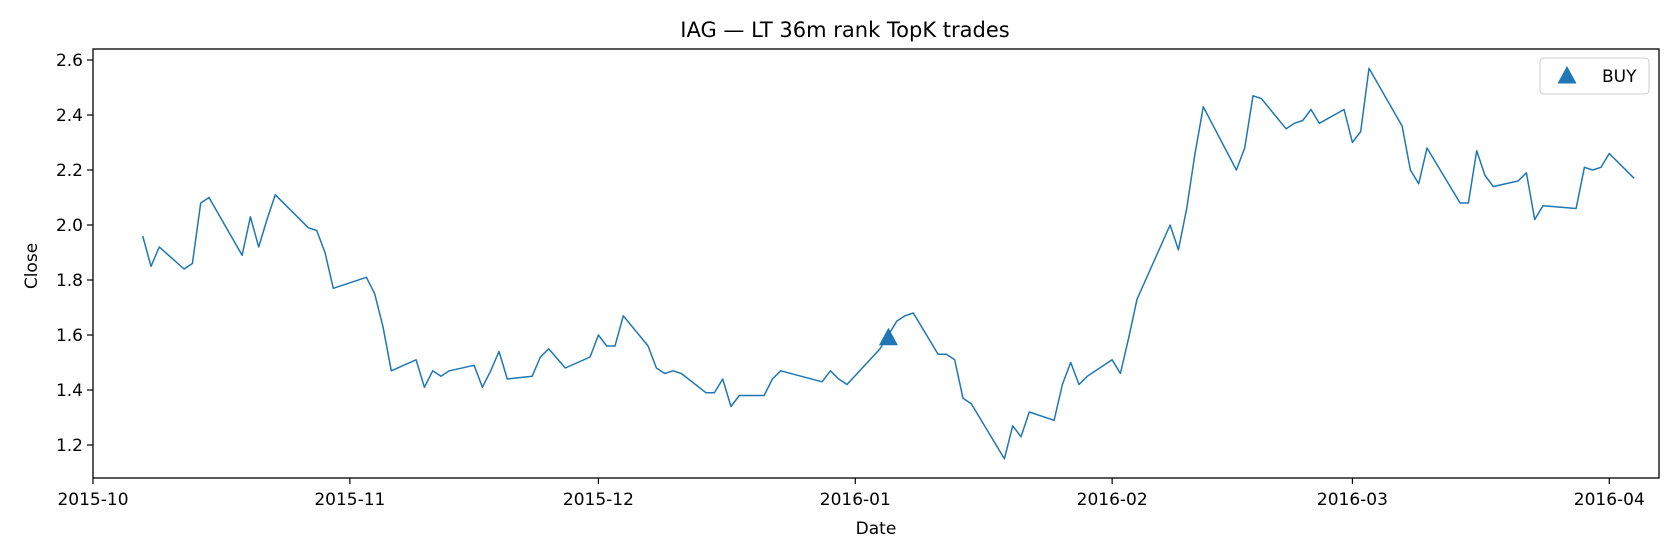 The image size is (1680, 560). What do you see at coordinates (1594, 76) in the screenshot?
I see `legend: BUY` at bounding box center [1594, 76].